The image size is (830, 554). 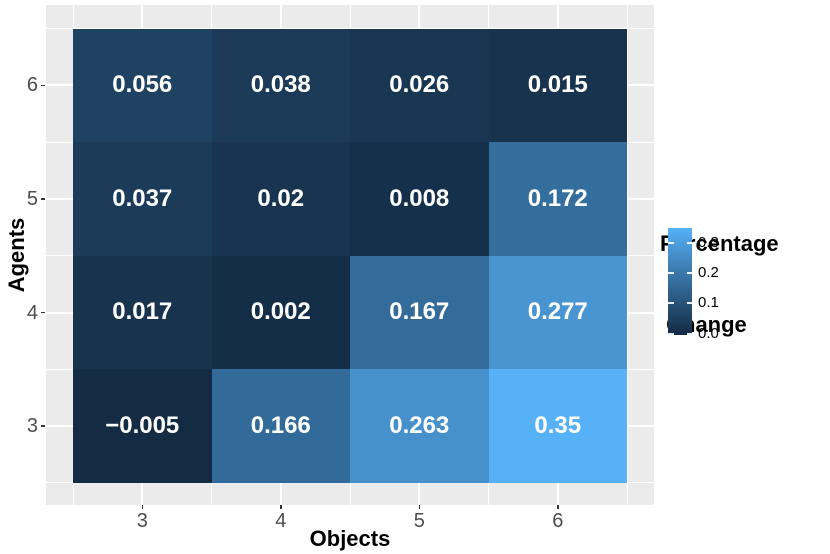 I want to click on legend-tick-label: 0.2, so click(x=708, y=273).